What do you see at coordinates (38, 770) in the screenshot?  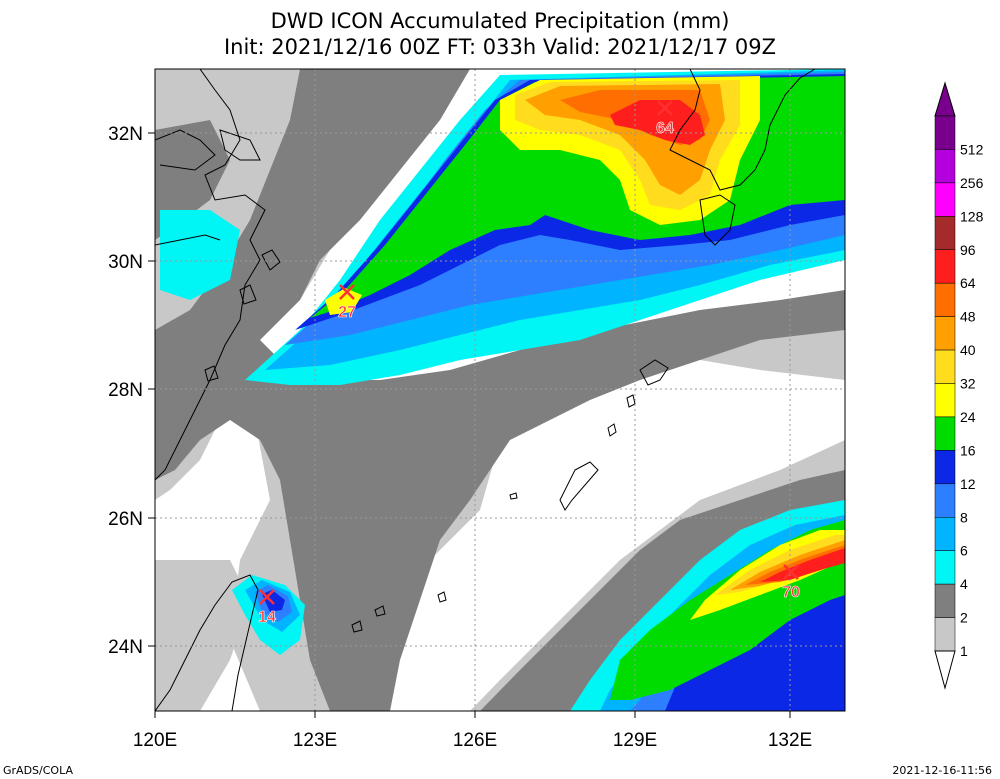 I see `footer-credit: GrADS/COLA` at bounding box center [38, 770].